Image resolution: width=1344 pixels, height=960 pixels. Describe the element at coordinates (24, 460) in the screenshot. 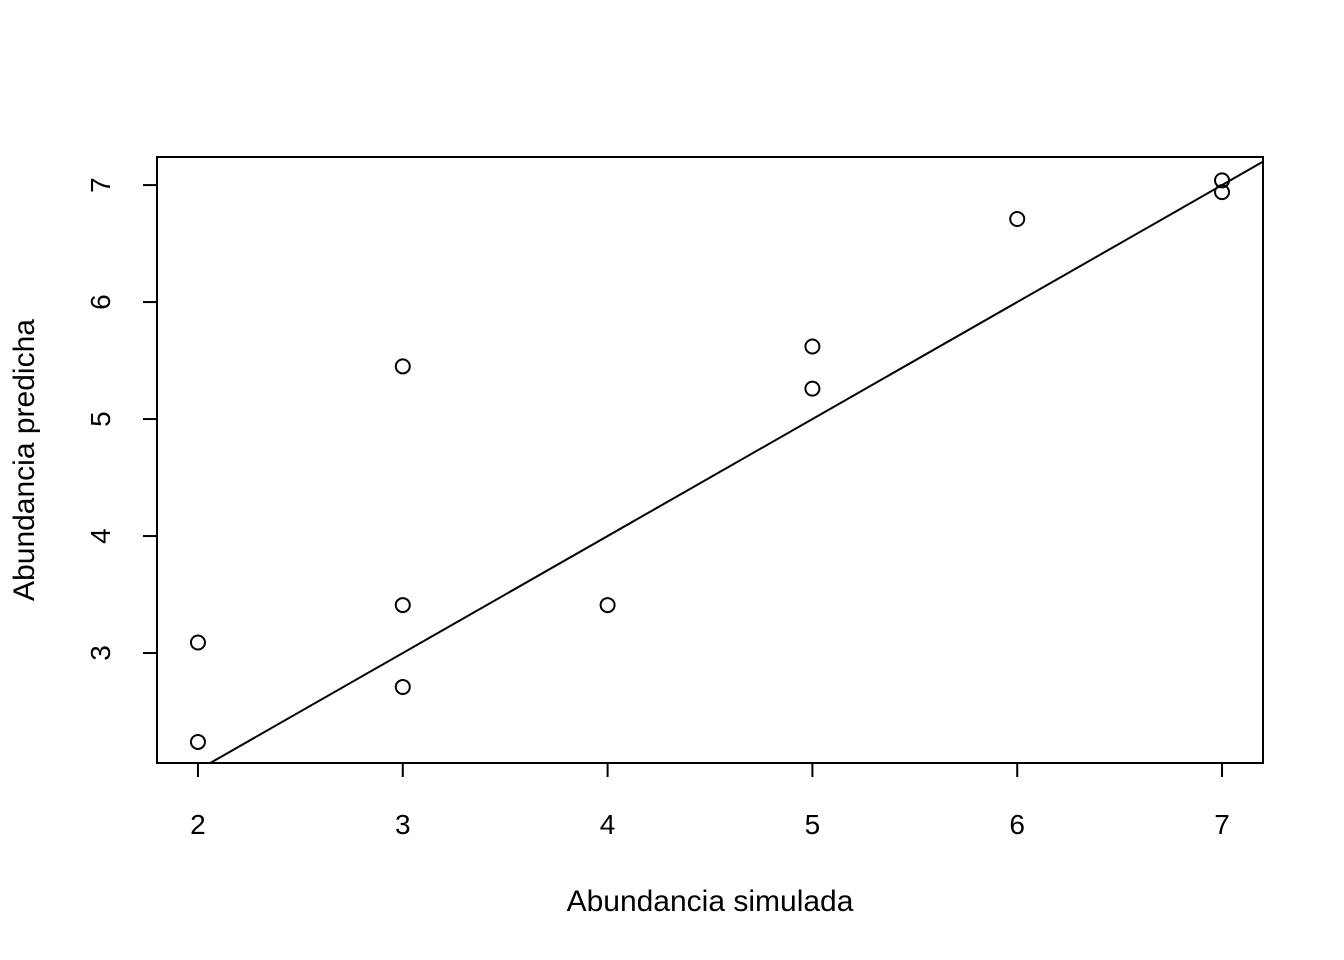

I see `y-axis-title: Abundancia predicha` at that location.